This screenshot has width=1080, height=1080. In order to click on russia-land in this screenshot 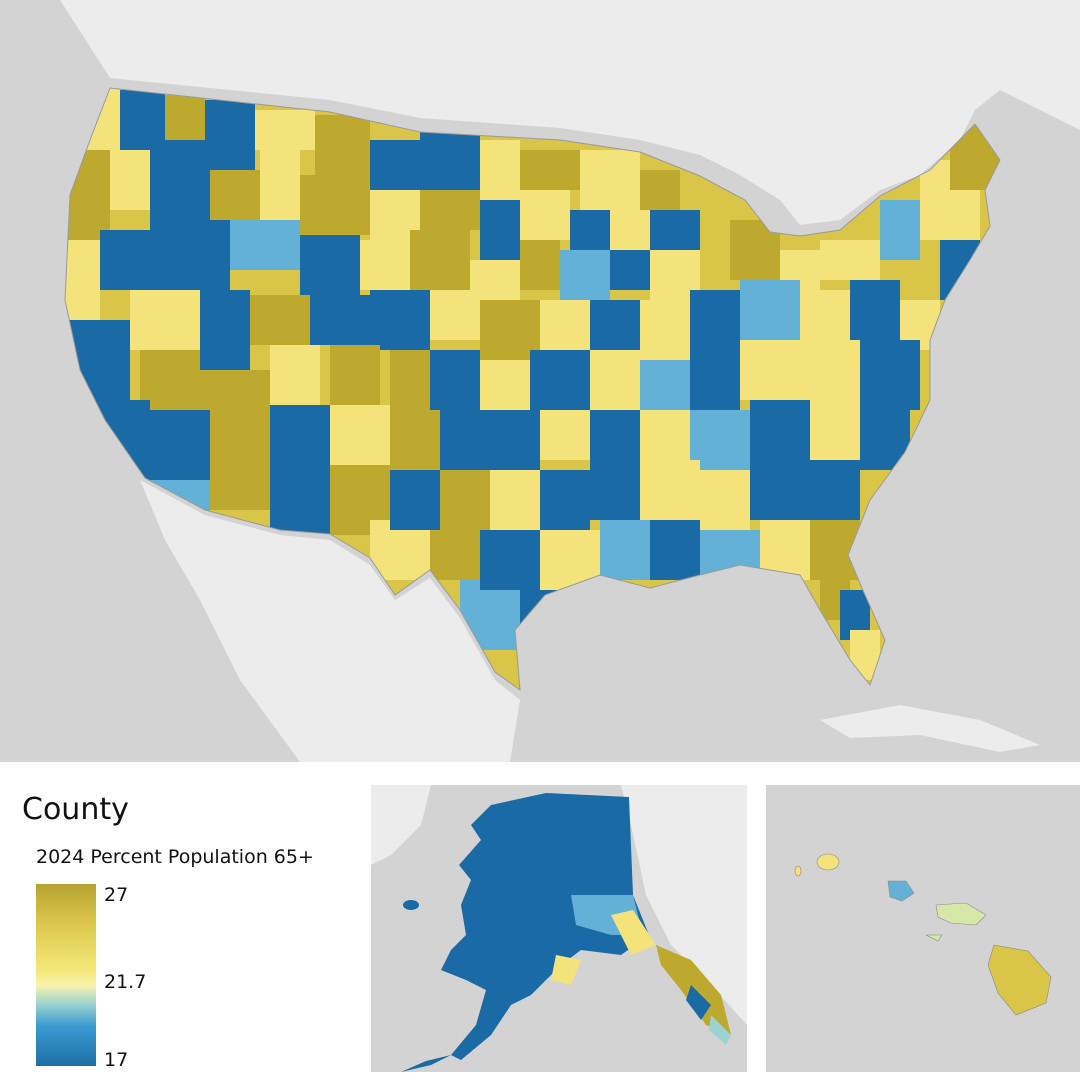, I will do `click(401, 825)`.